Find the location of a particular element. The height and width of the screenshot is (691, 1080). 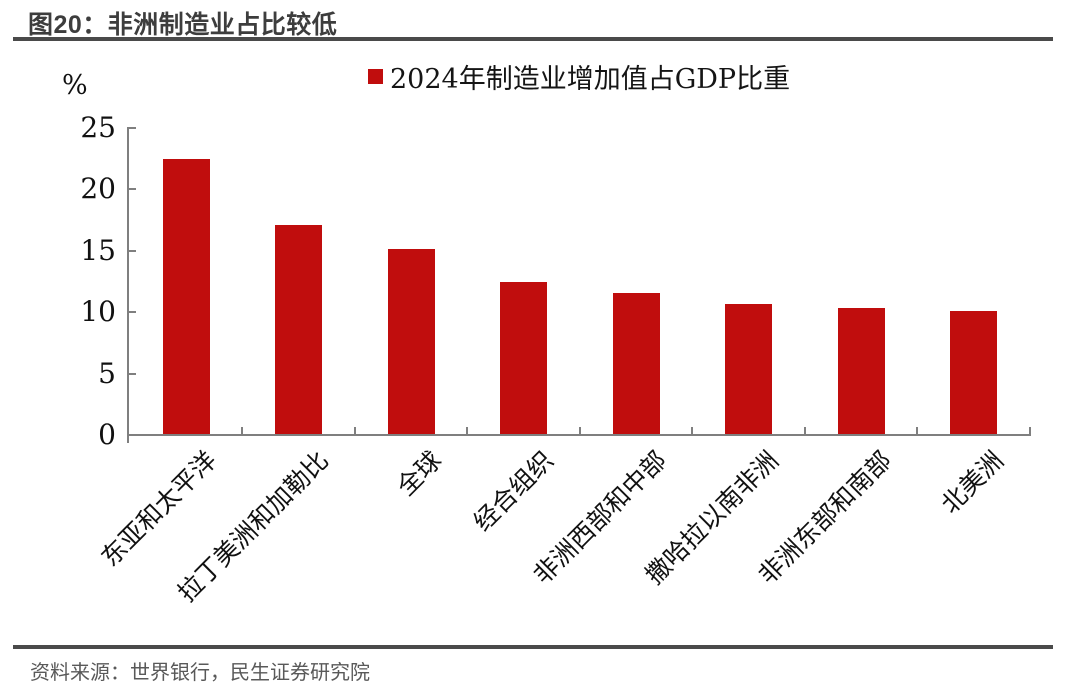

x-axis-line is located at coordinates (579, 435).